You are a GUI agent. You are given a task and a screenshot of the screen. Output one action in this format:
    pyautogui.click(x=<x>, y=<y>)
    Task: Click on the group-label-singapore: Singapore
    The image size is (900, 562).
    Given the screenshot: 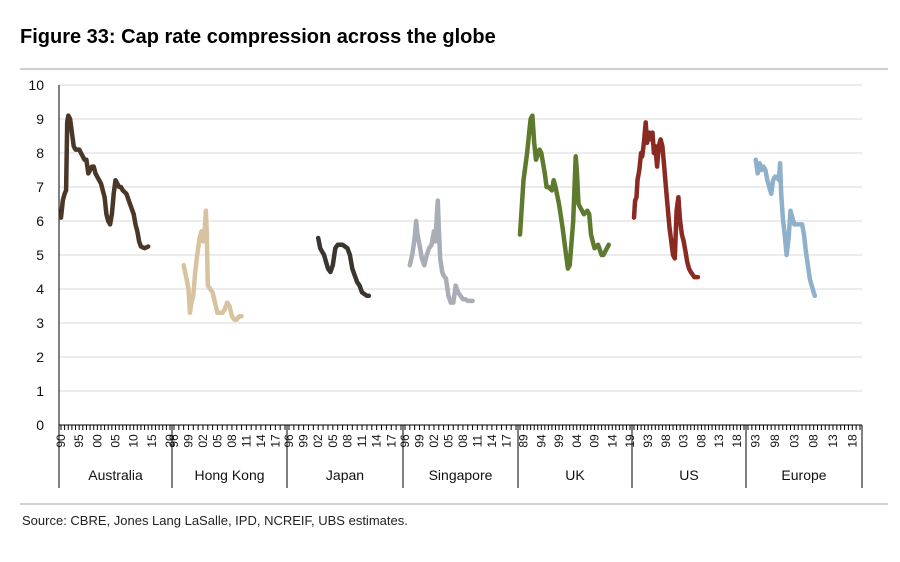 What is the action you would take?
    pyautogui.click(x=461, y=475)
    